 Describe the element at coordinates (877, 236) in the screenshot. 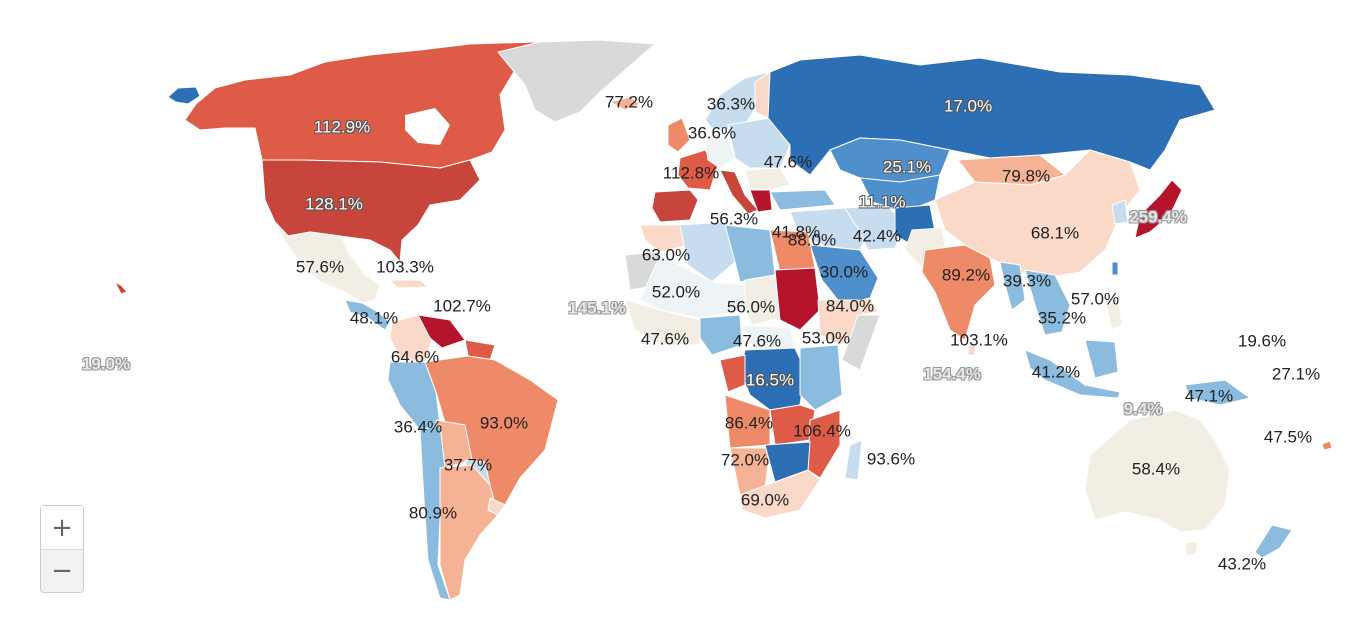

I see `country-value-label: 42.4%` at that location.